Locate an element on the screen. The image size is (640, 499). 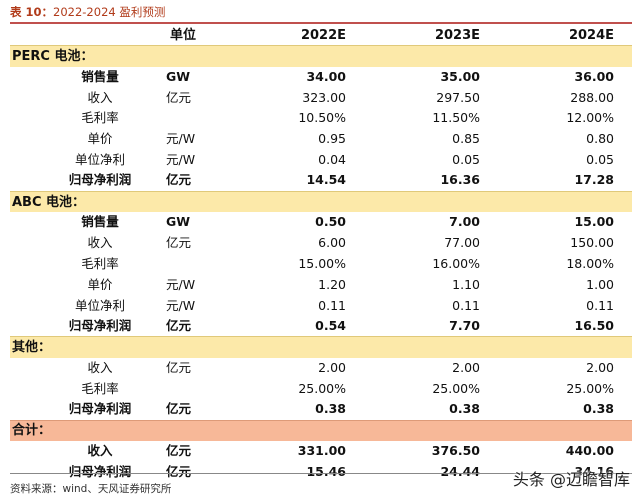
source-note: 资料来源：wind、天风证券研究所 is located at coordinates (91, 489).